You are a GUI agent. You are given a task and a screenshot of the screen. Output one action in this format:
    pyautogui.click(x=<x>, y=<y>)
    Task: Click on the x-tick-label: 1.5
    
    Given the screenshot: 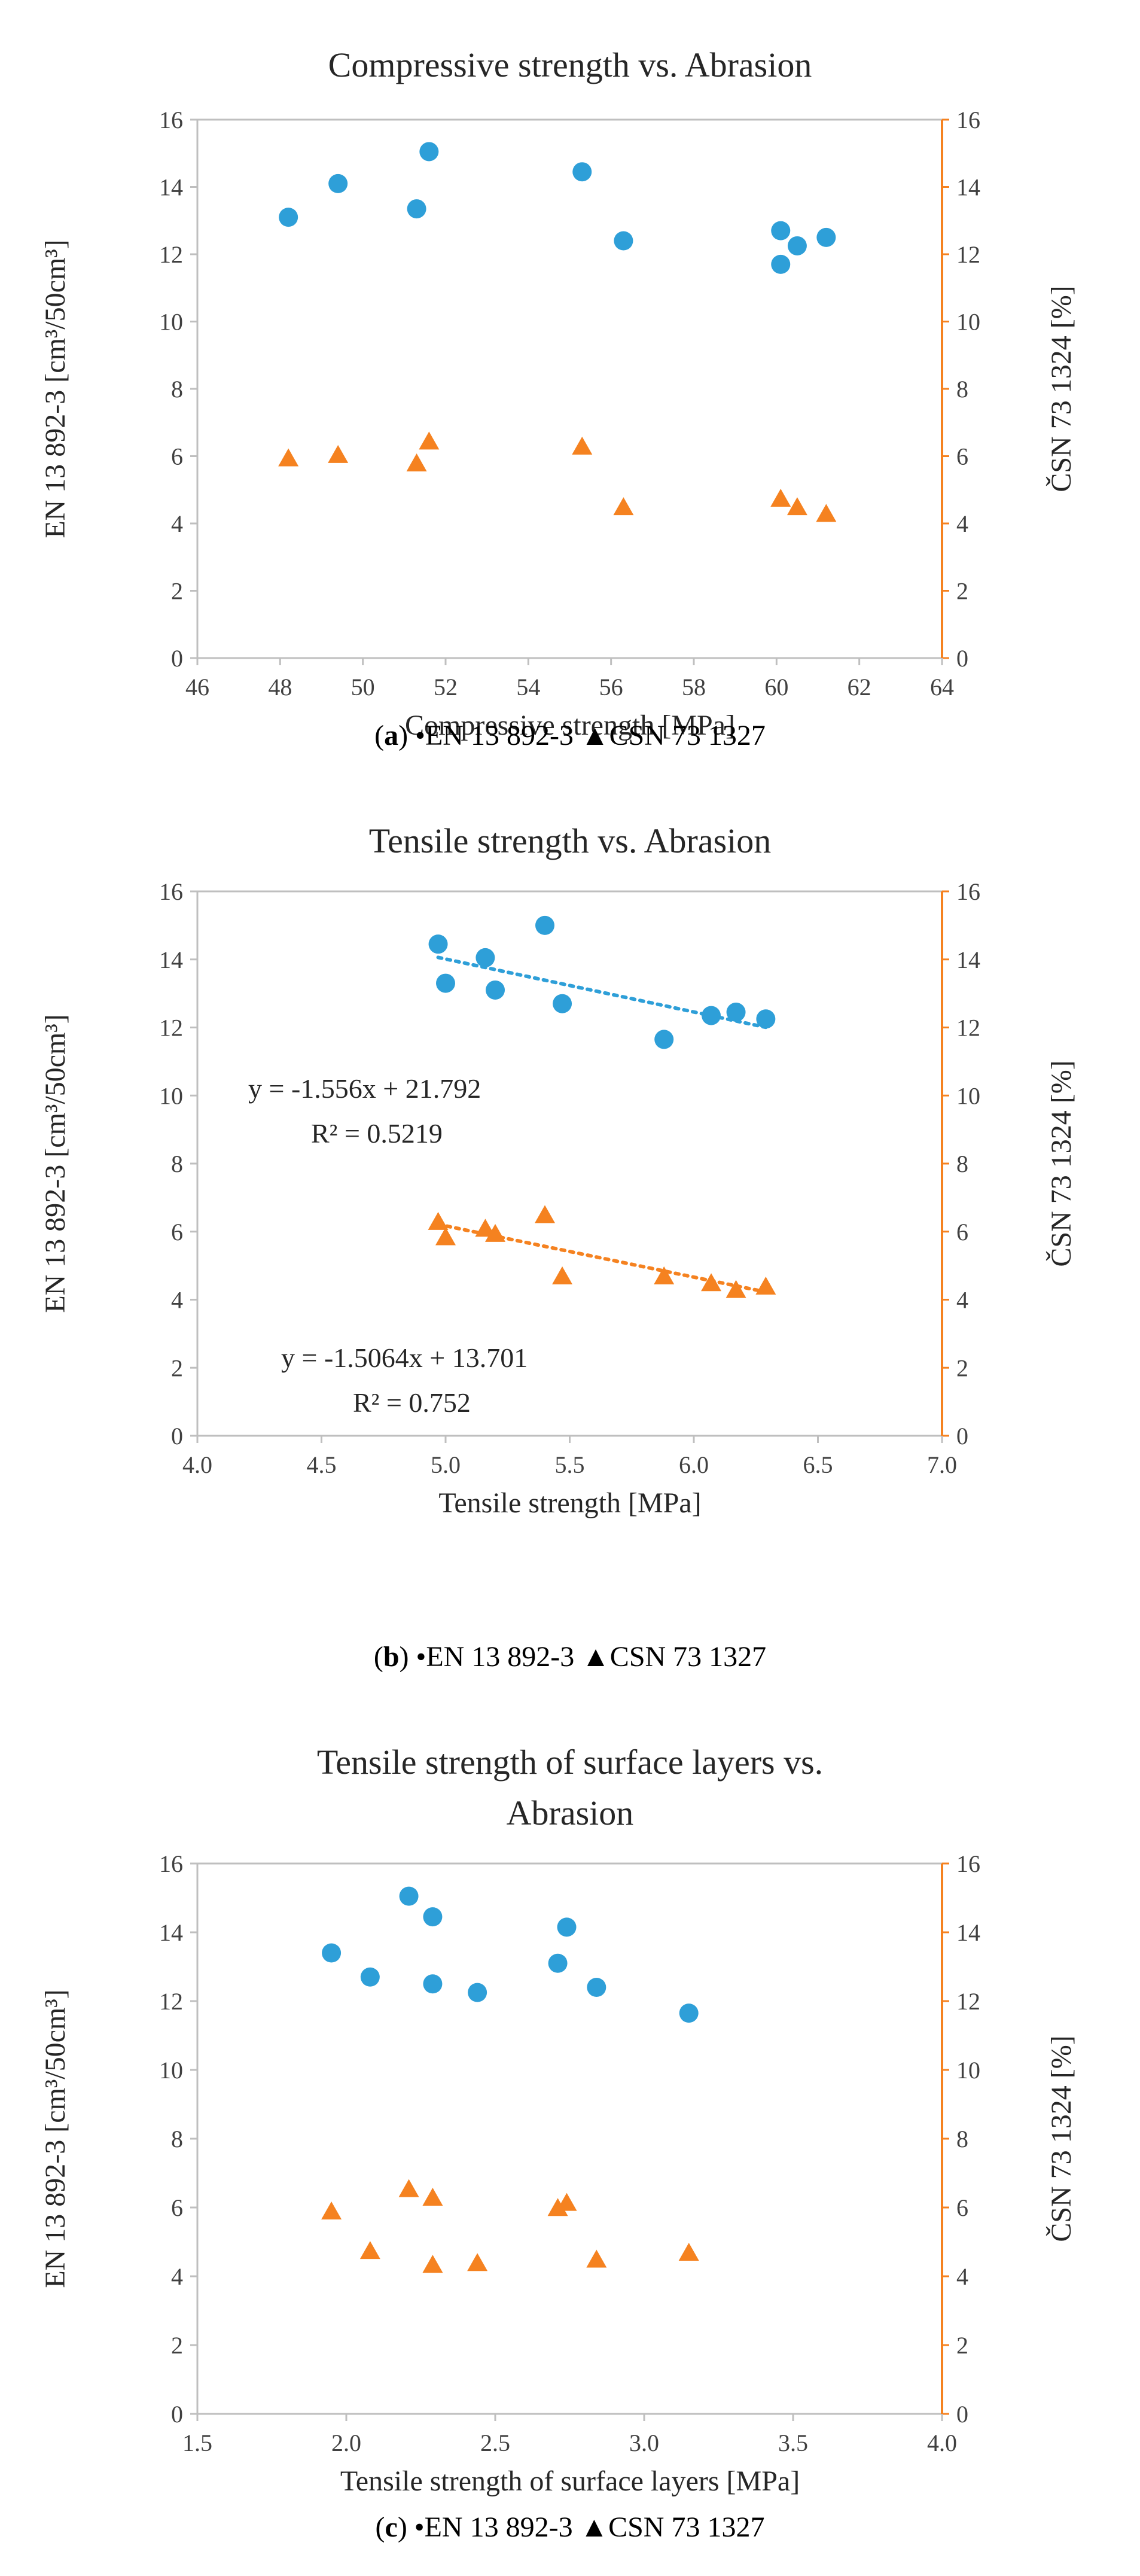 What is the action you would take?
    pyautogui.click(x=197, y=2442)
    